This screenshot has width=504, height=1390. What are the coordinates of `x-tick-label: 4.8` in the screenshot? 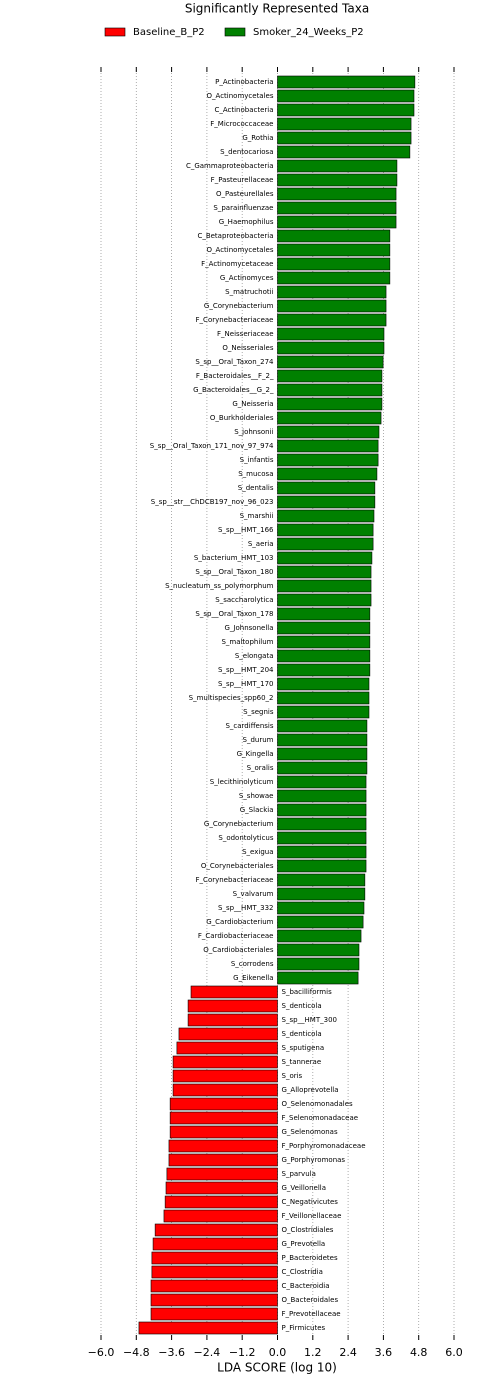 It's located at (419, 1352).